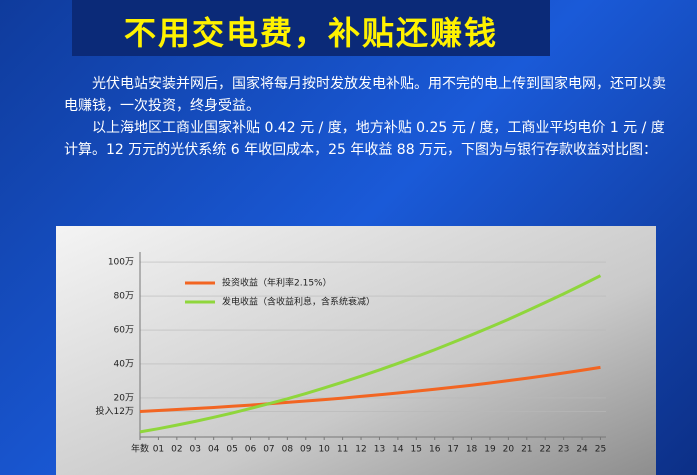 This screenshot has height=475, width=697. I want to click on x-tick-label: 11, so click(342, 450).